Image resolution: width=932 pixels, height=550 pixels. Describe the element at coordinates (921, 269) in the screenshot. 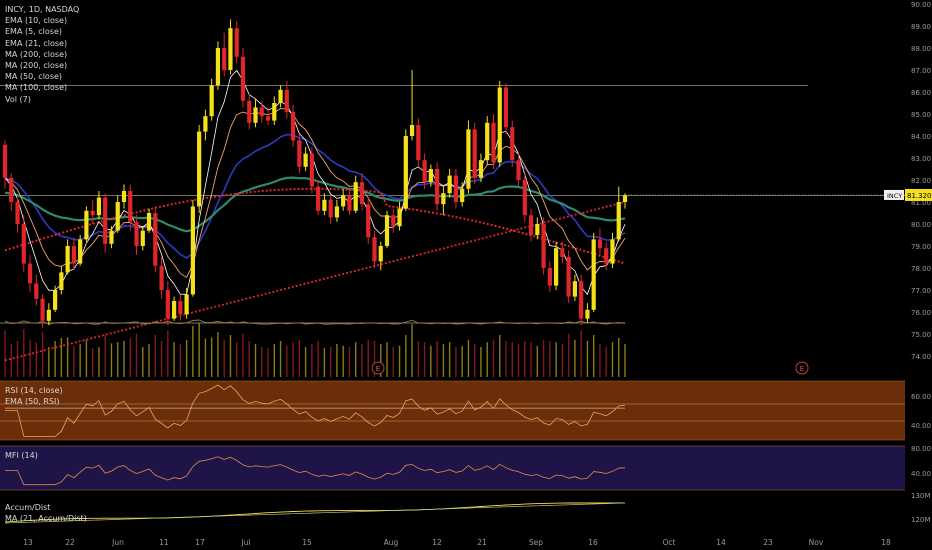

I see `price-tick-label: 78.00` at that location.